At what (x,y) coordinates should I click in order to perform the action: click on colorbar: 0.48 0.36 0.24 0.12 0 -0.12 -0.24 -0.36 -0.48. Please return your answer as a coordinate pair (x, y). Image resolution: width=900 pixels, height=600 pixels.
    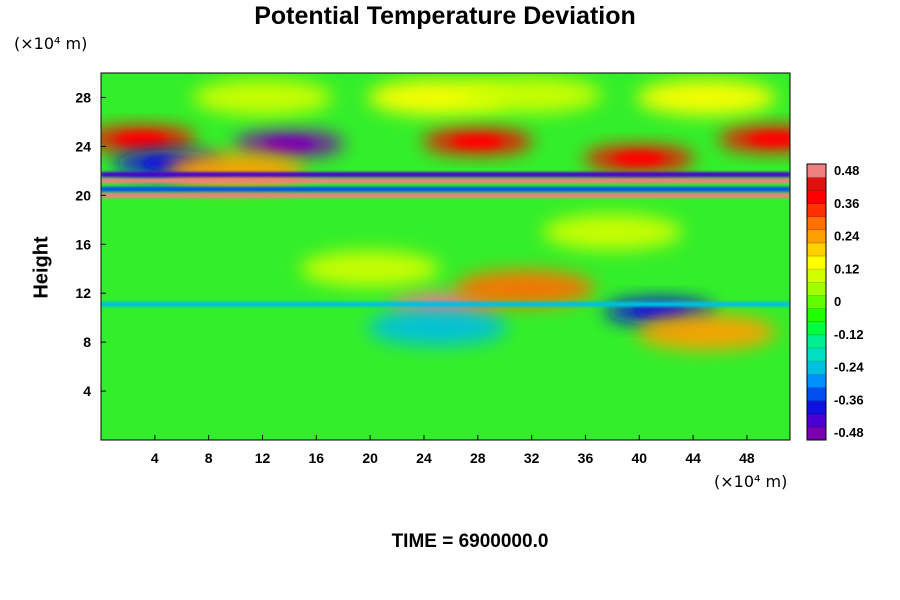
    Looking at the image, I should click on (835, 302).